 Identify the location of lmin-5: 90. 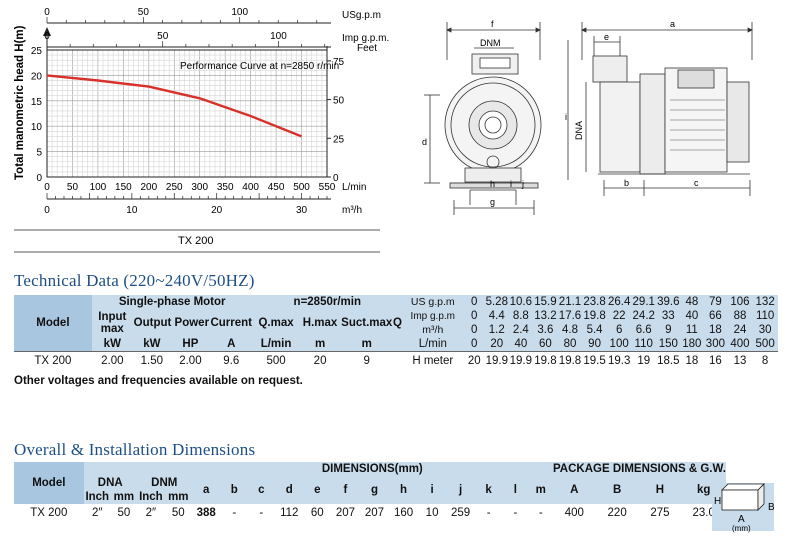
(594, 344).